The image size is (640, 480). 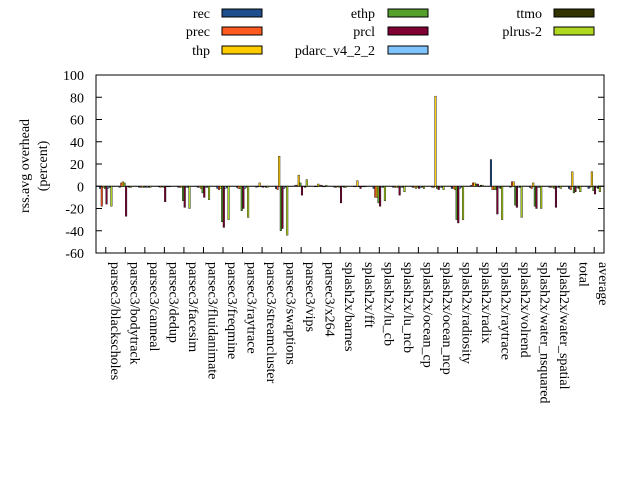 I want to click on bar-ttmo-parsec3-blackscholes, so click(x=109, y=187).